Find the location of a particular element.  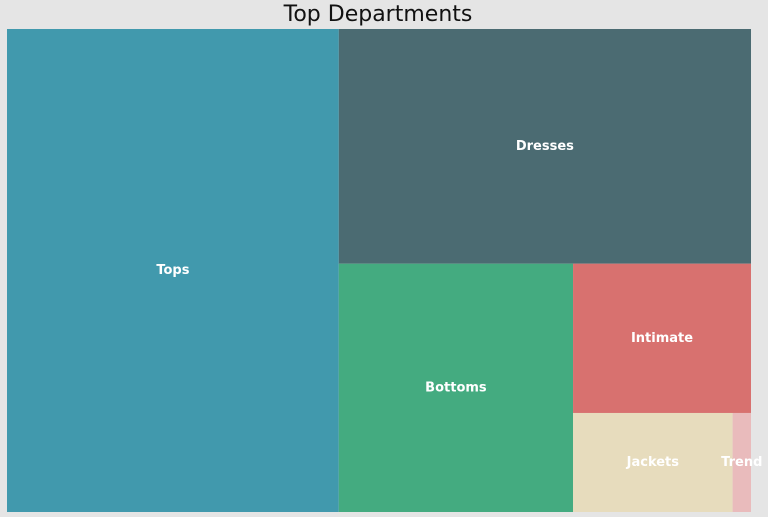

treemap-tile-intimate is located at coordinates (662, 338).